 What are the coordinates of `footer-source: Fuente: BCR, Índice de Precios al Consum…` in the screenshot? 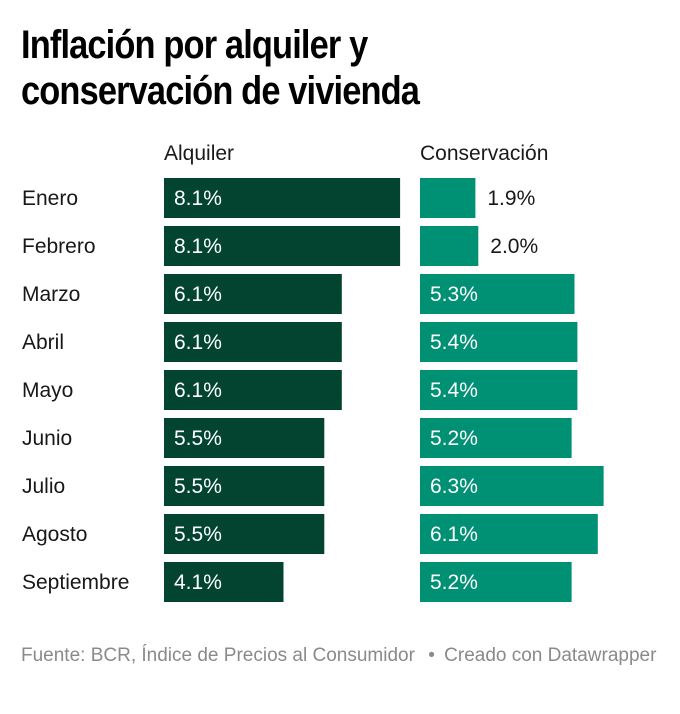 It's located at (218, 655).